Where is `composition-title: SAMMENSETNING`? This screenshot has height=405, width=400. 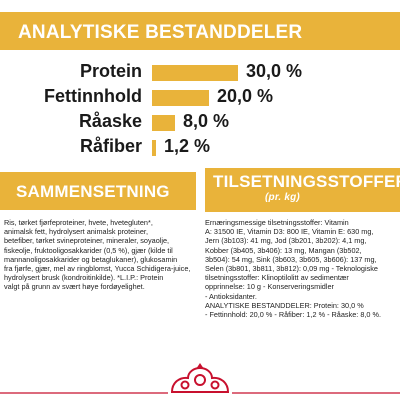
composition-title: SAMMENSETNING is located at coordinates (93, 191).